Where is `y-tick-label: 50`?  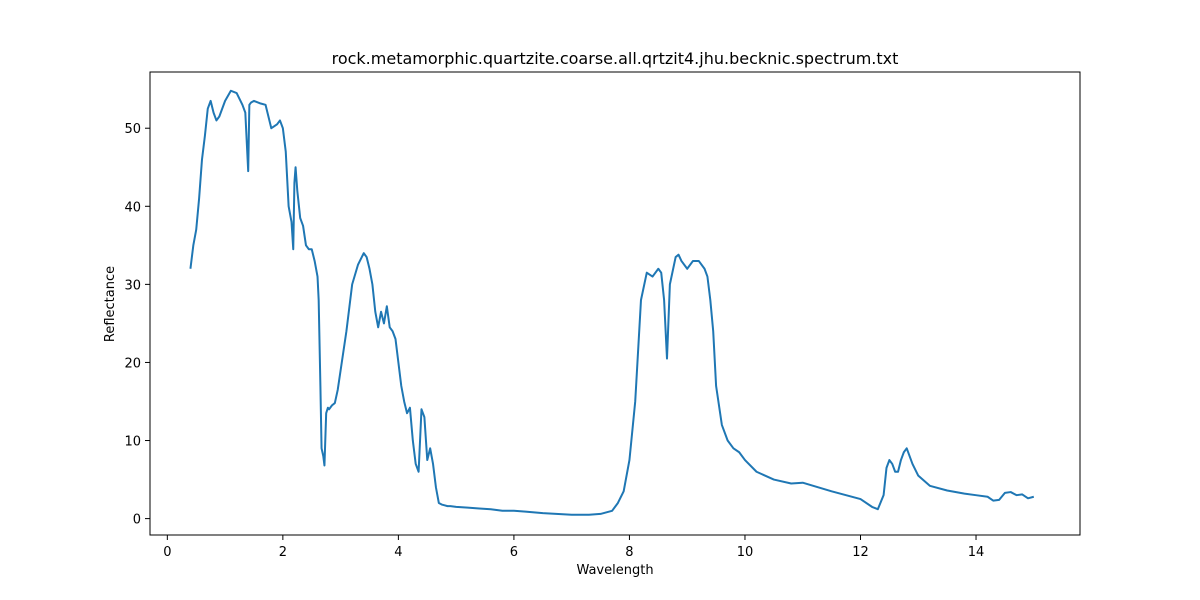
y-tick-label: 50 is located at coordinates (132, 129).